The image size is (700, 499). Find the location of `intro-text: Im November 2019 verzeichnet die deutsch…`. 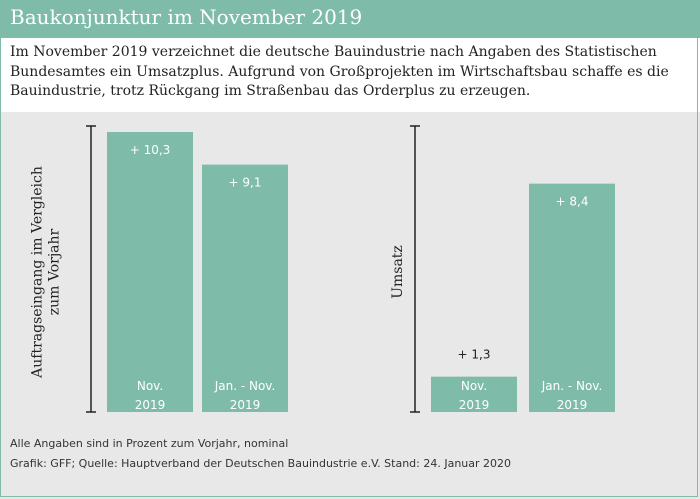

intro-text: Im November 2019 verzeichnet die deutsch… is located at coordinates (350, 72).